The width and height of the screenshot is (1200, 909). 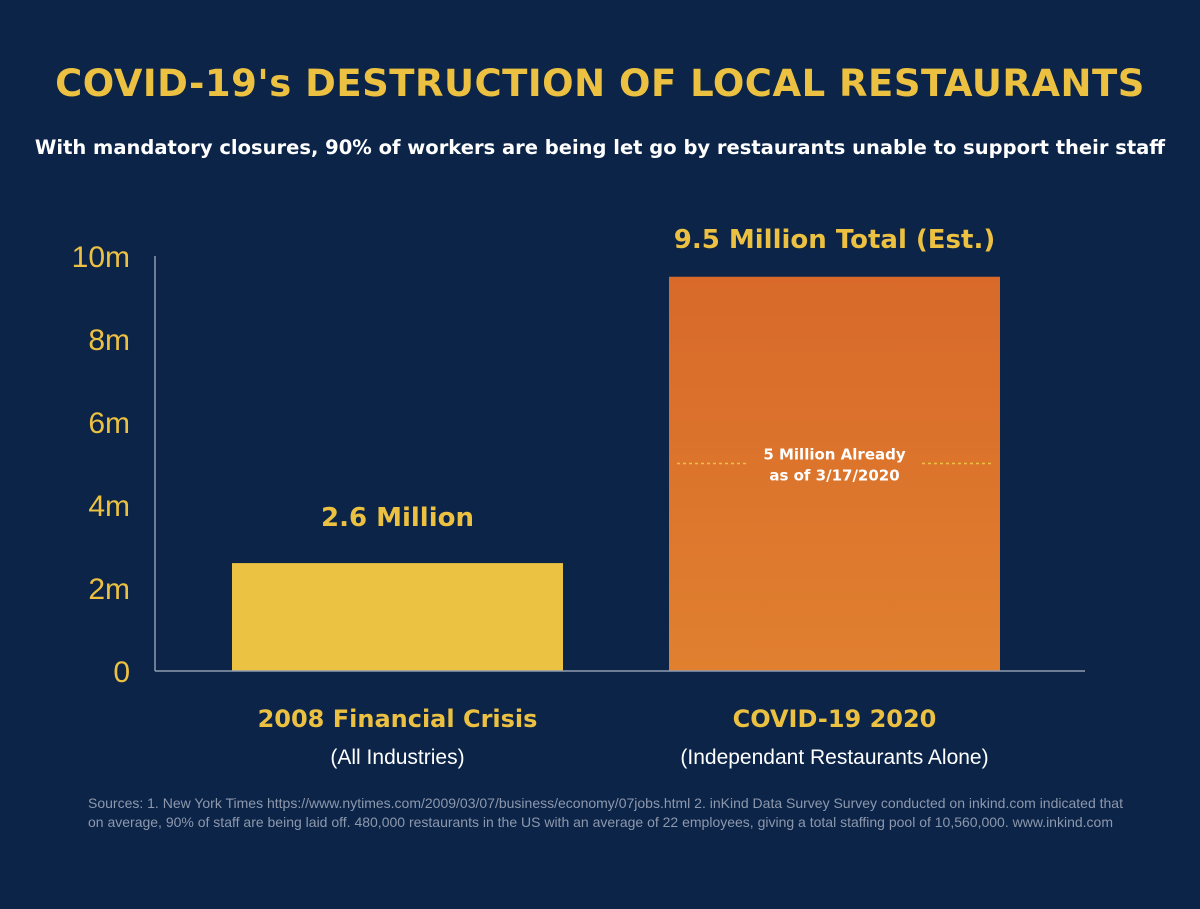 What do you see at coordinates (109, 589) in the screenshot?
I see `y-tick-label: 2m` at bounding box center [109, 589].